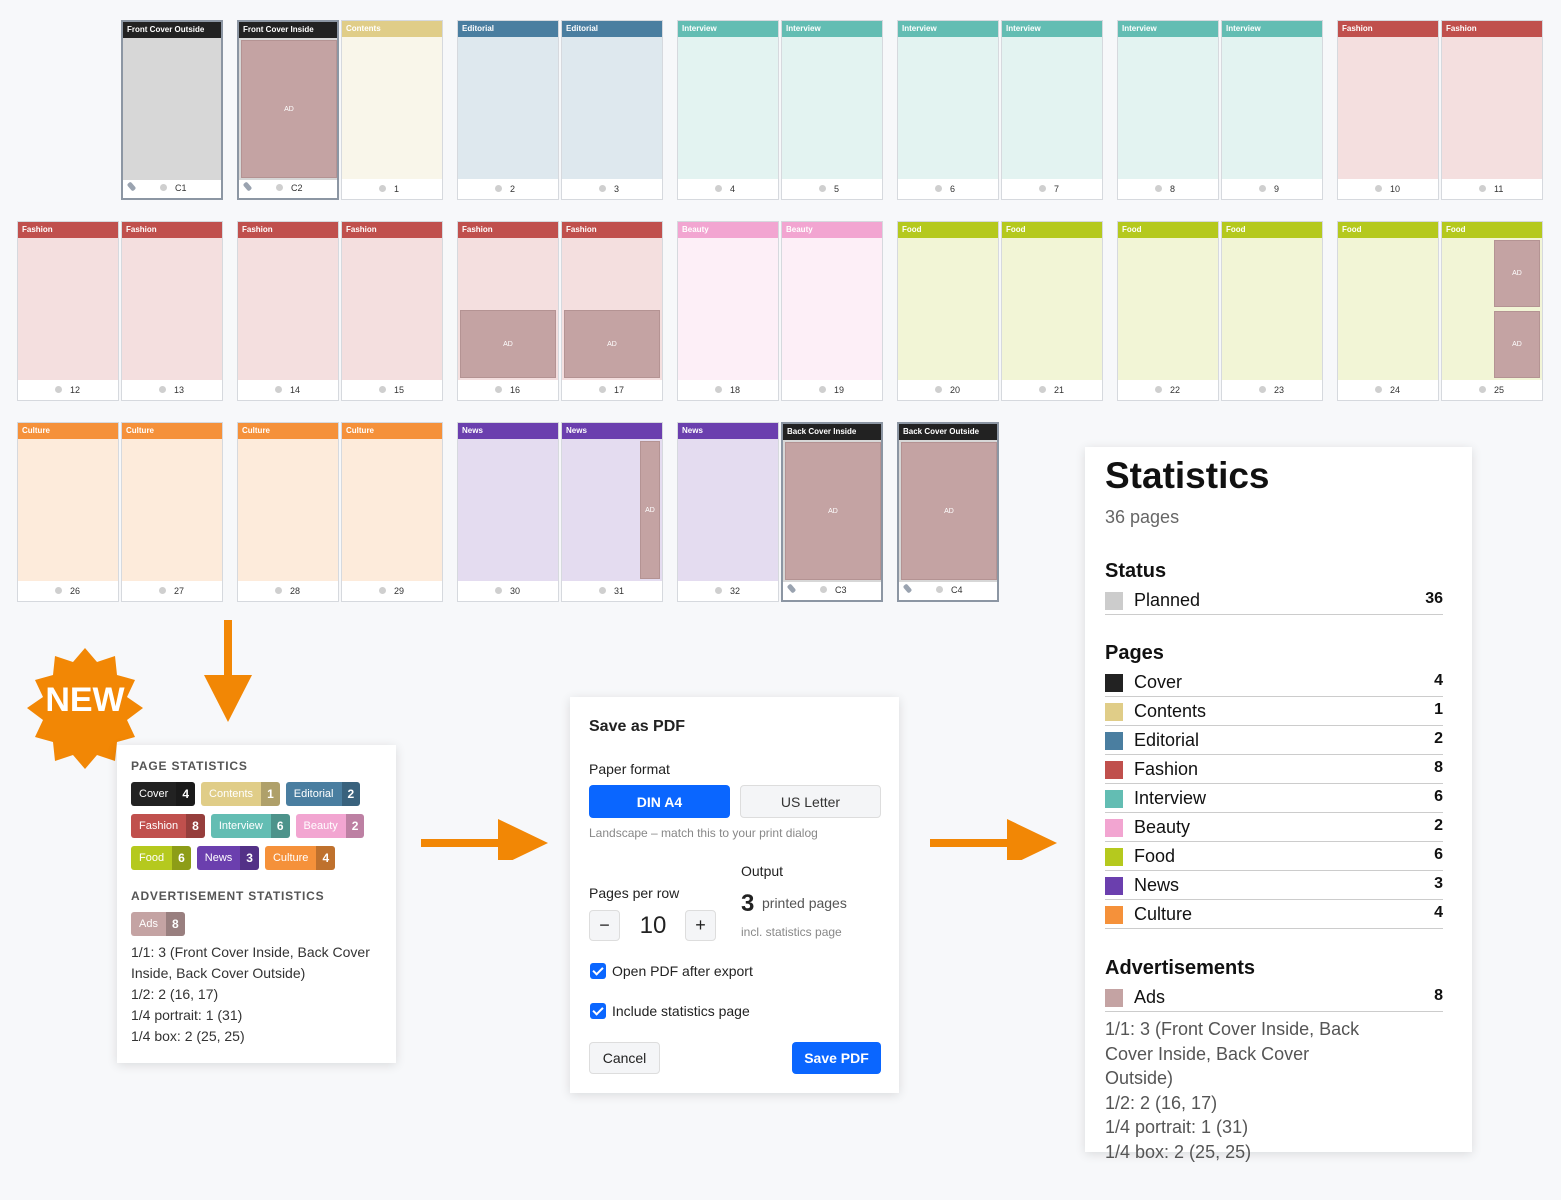 This screenshot has width=1561, height=1200. I want to click on page: Fashion AD 17, so click(612, 311).